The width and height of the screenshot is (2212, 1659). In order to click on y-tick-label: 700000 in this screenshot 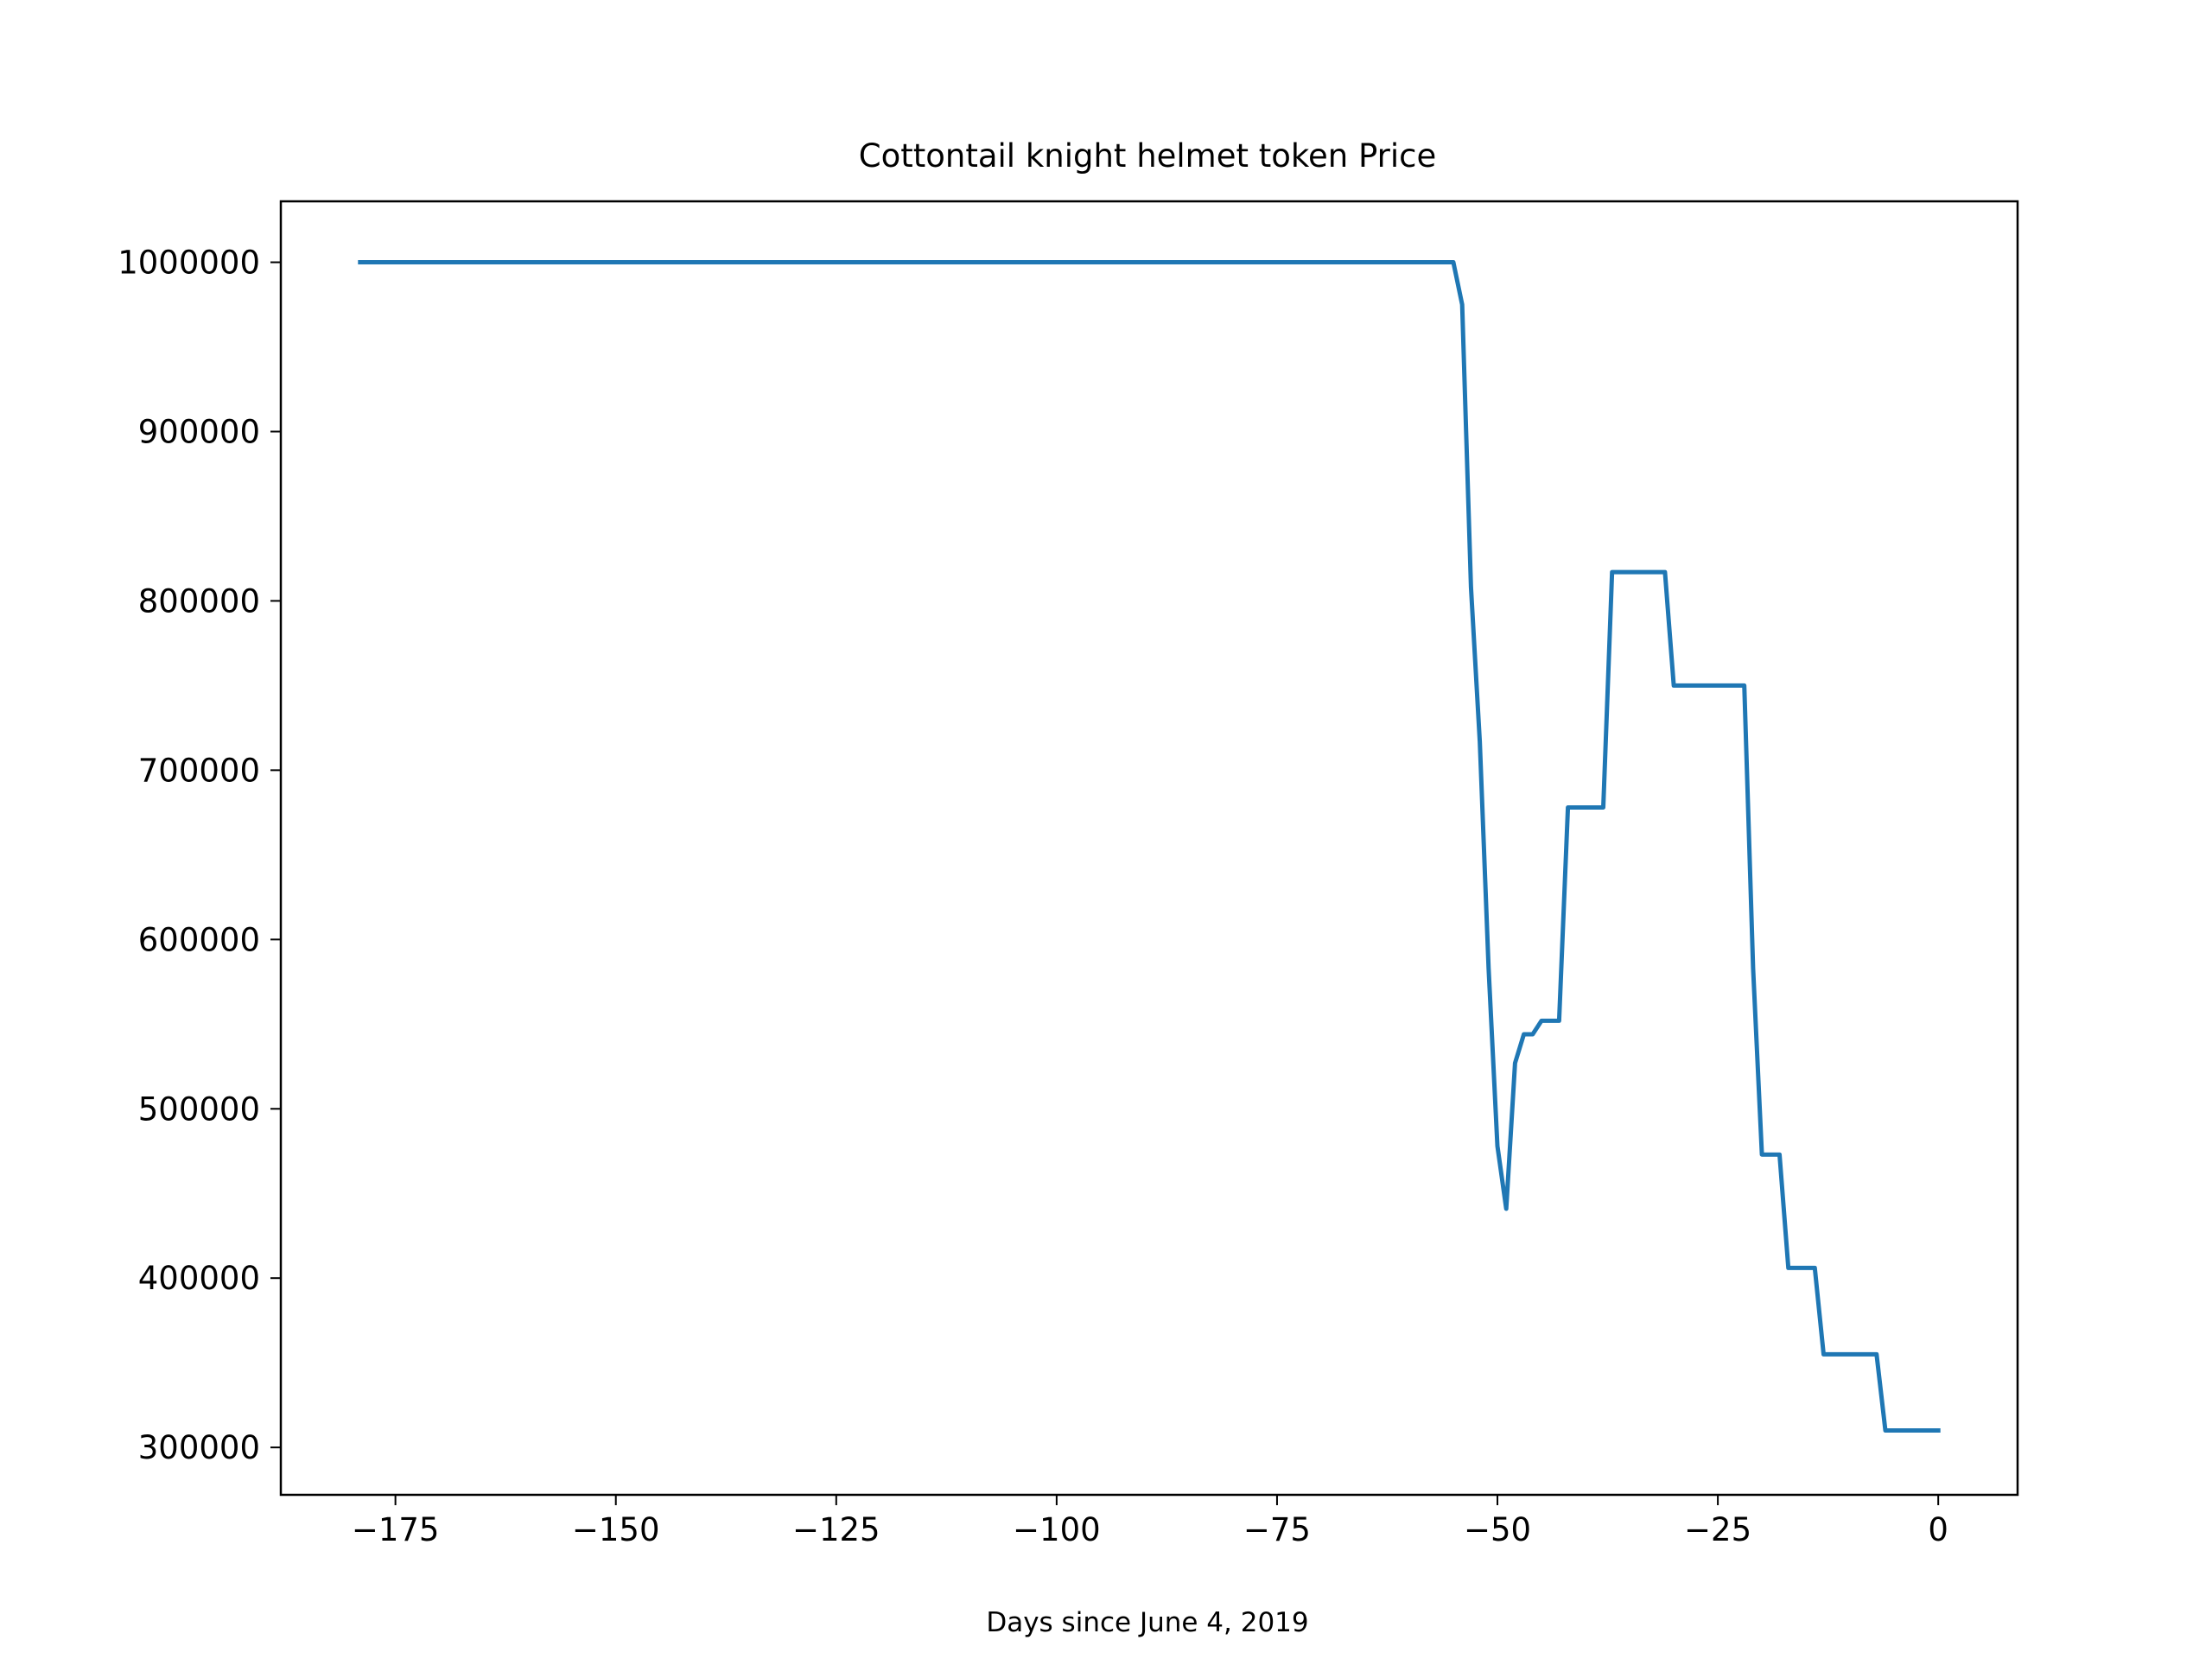, I will do `click(199, 770)`.